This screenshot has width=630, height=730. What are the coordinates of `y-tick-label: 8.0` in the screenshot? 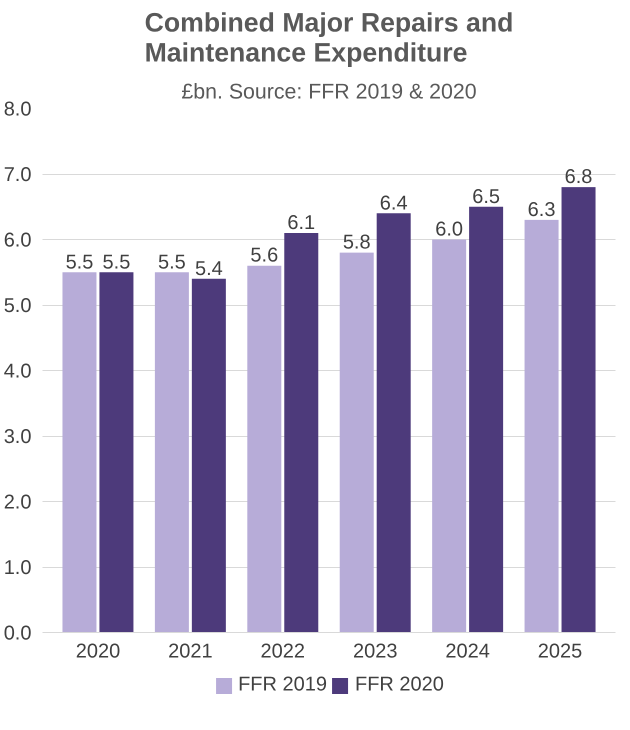 It's located at (18, 109).